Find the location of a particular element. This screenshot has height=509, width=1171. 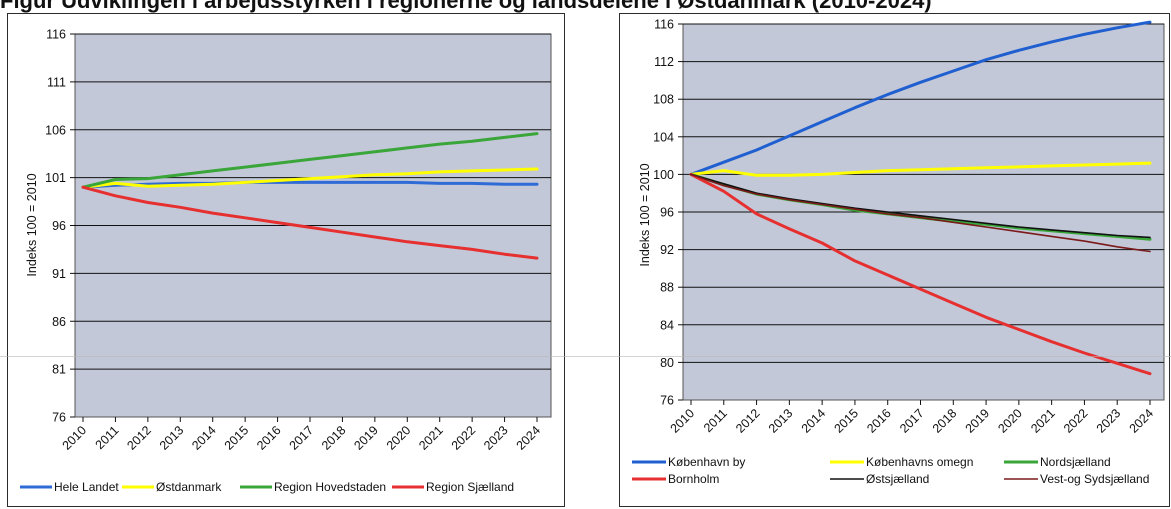

legend-label: Hele Landet is located at coordinates (86, 487).